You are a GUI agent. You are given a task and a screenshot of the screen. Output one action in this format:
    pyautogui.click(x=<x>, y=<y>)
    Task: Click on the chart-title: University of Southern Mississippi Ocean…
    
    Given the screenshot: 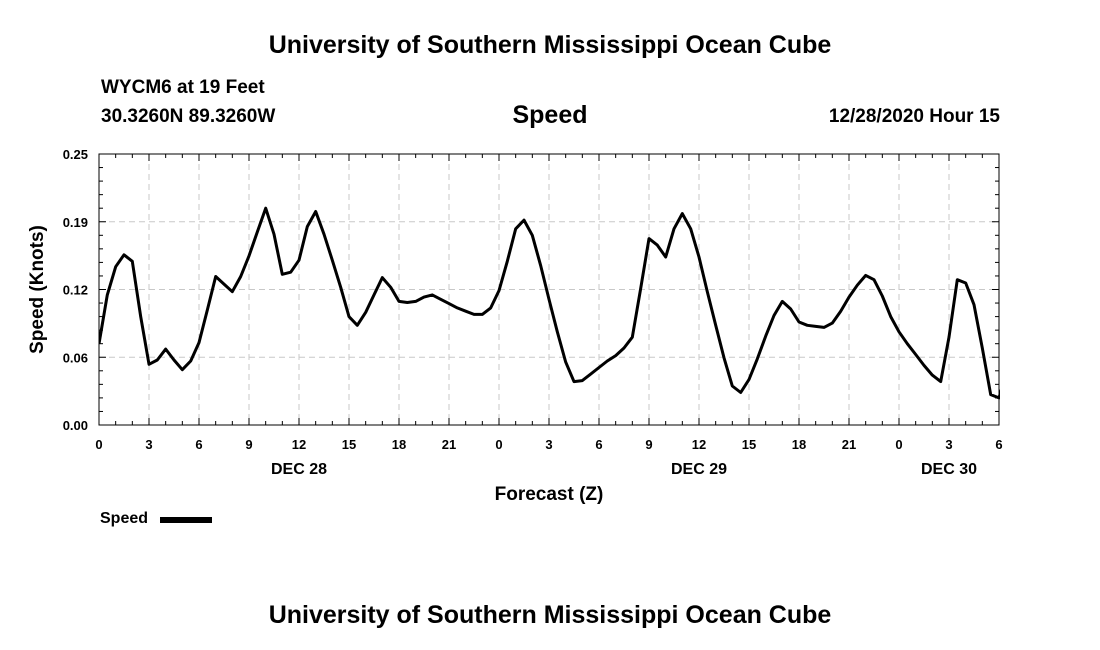 What is the action you would take?
    pyautogui.click(x=550, y=45)
    